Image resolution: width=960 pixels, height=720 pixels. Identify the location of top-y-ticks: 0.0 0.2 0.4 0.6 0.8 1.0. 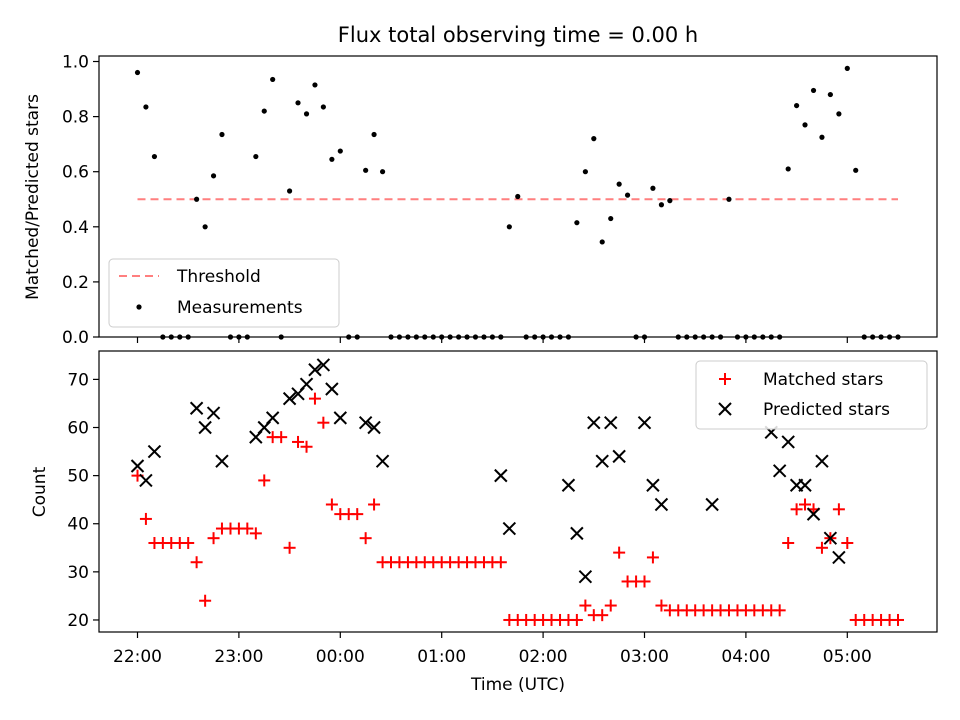
(80, 200).